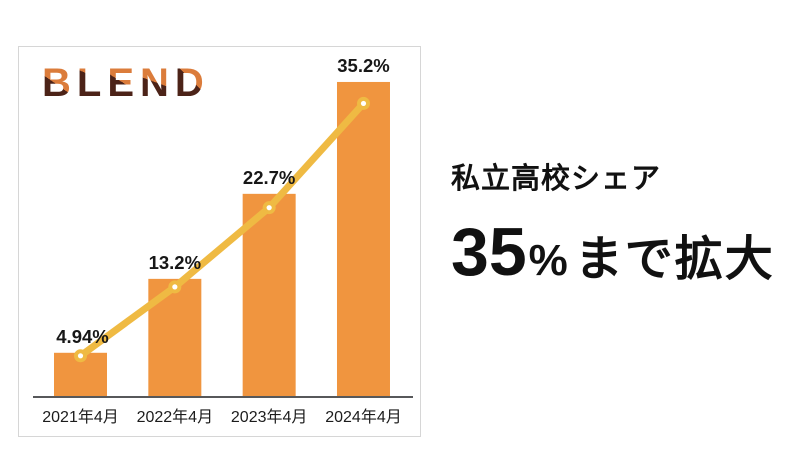 The image size is (795, 468). Describe the element at coordinates (489, 252) in the screenshot. I see `headline-number: 35` at that location.